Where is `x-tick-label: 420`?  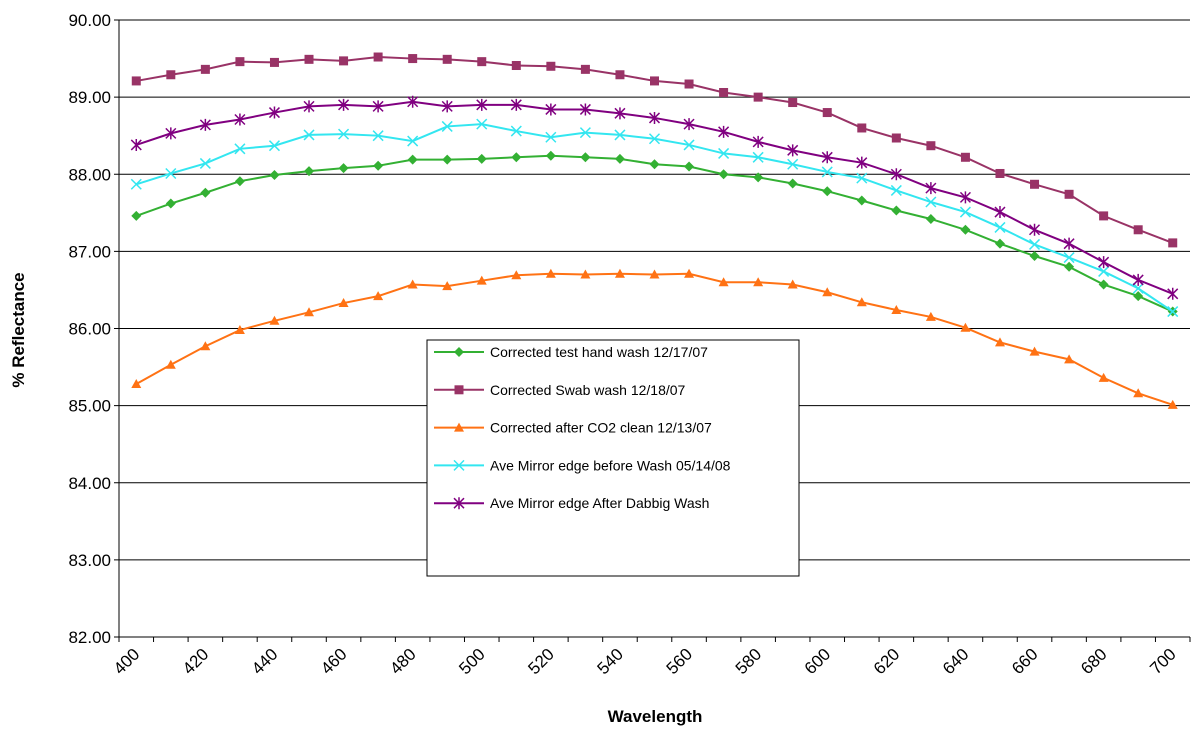 x-tick-label: 420 is located at coordinates (195, 661).